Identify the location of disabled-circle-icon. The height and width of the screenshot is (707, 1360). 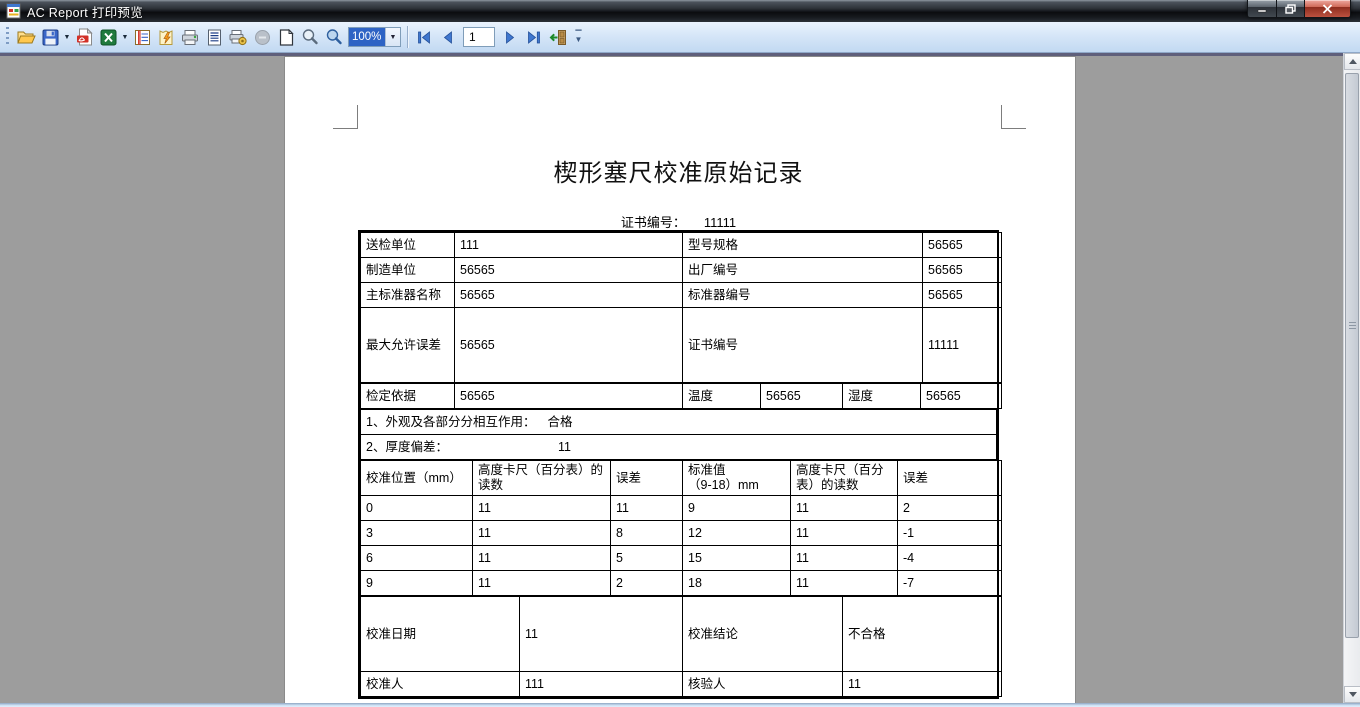
(262, 37).